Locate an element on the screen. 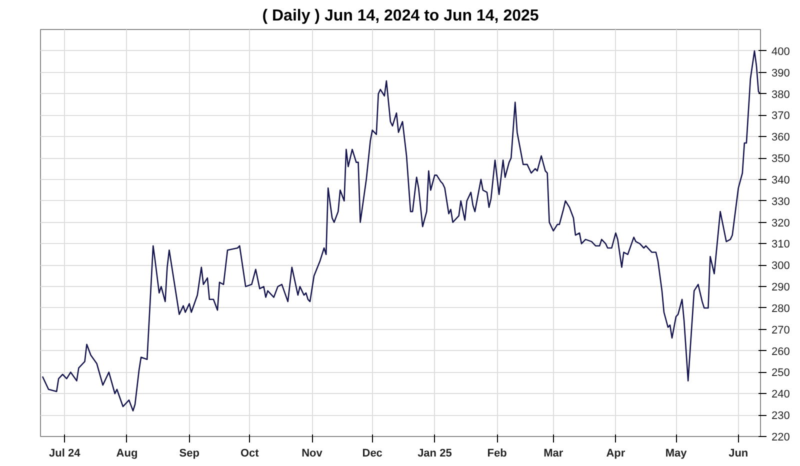  y-tick-label: 340 is located at coordinates (781, 180).